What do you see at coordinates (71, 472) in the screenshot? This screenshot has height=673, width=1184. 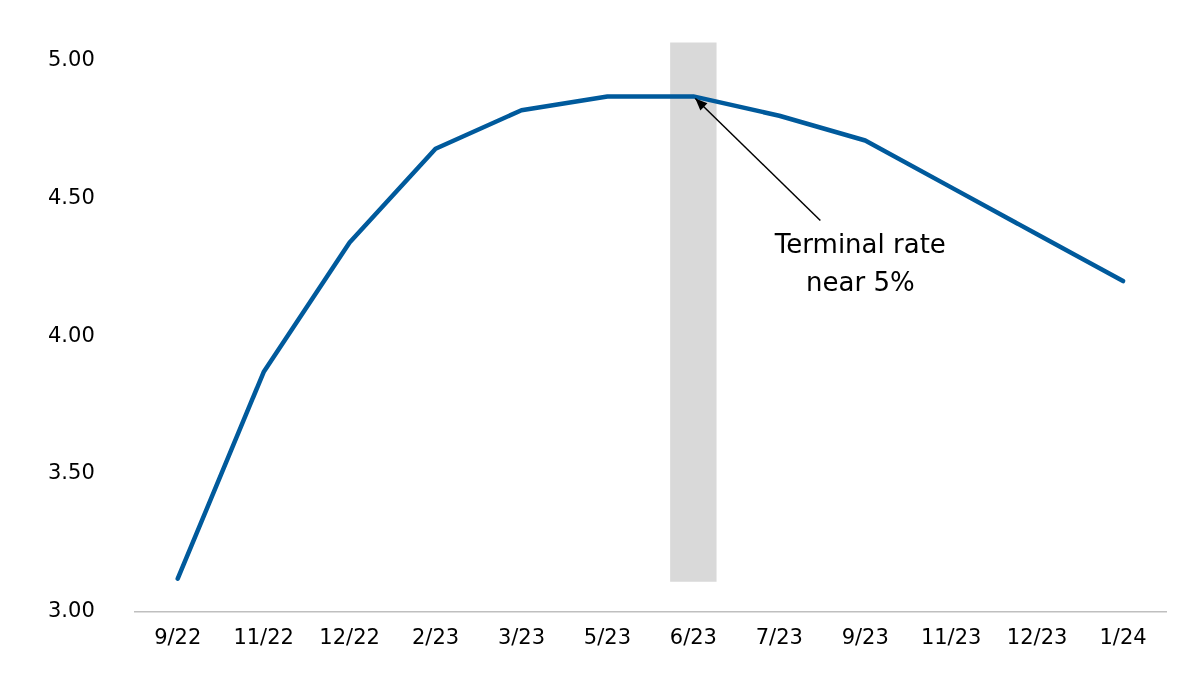 I see `y-tick-label: 3.50` at bounding box center [71, 472].